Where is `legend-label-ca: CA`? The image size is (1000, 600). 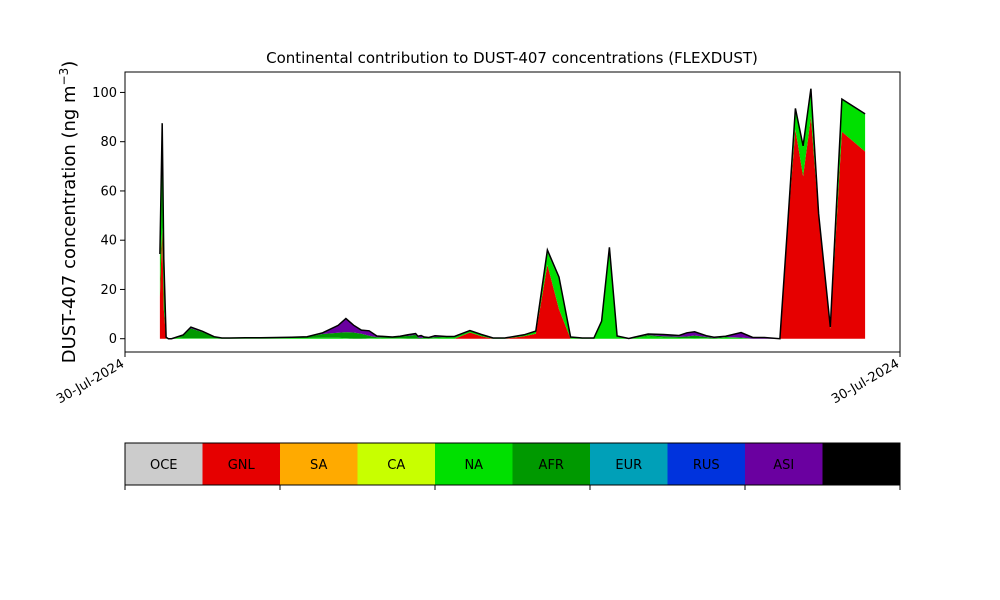
legend-label-ca: CA is located at coordinates (396, 465).